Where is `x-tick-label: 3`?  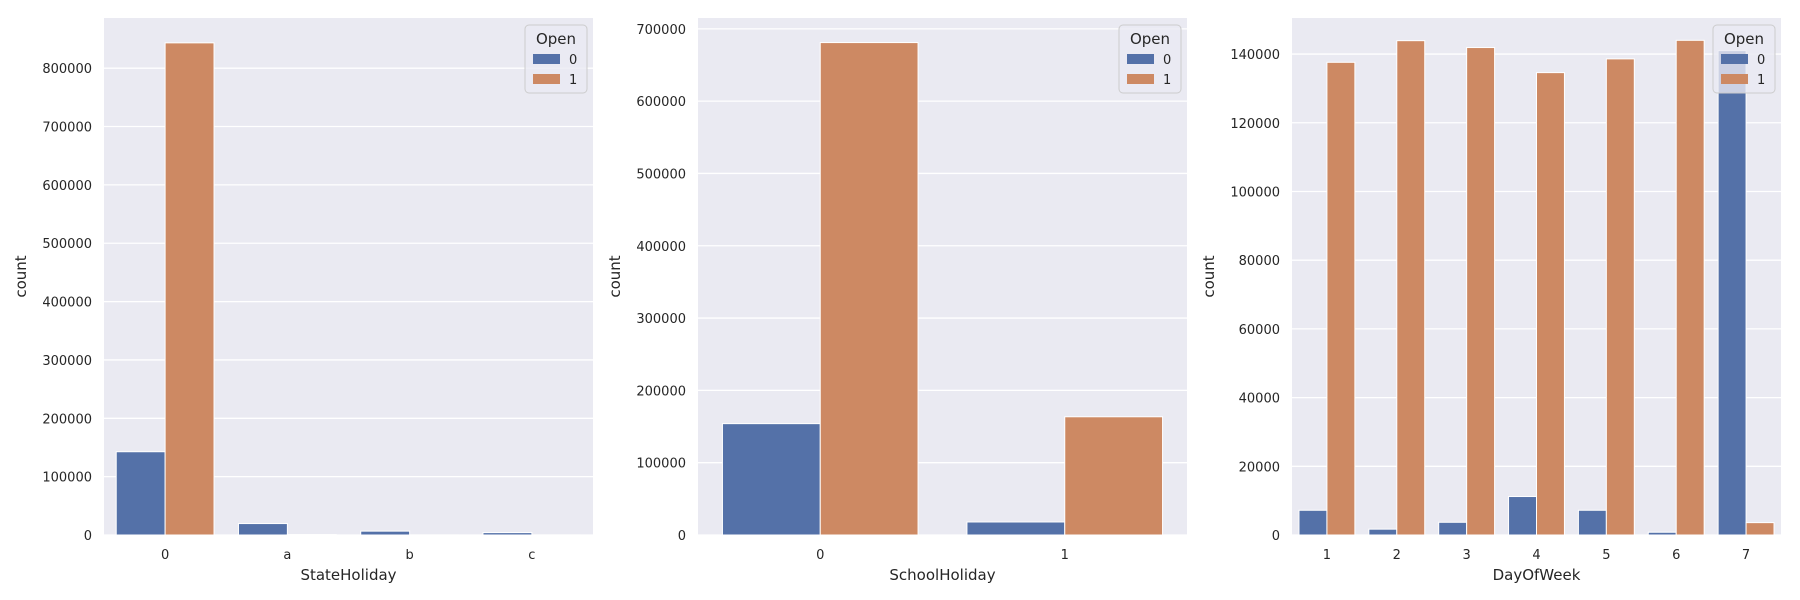
x-tick-label: 3 is located at coordinates (1467, 555).